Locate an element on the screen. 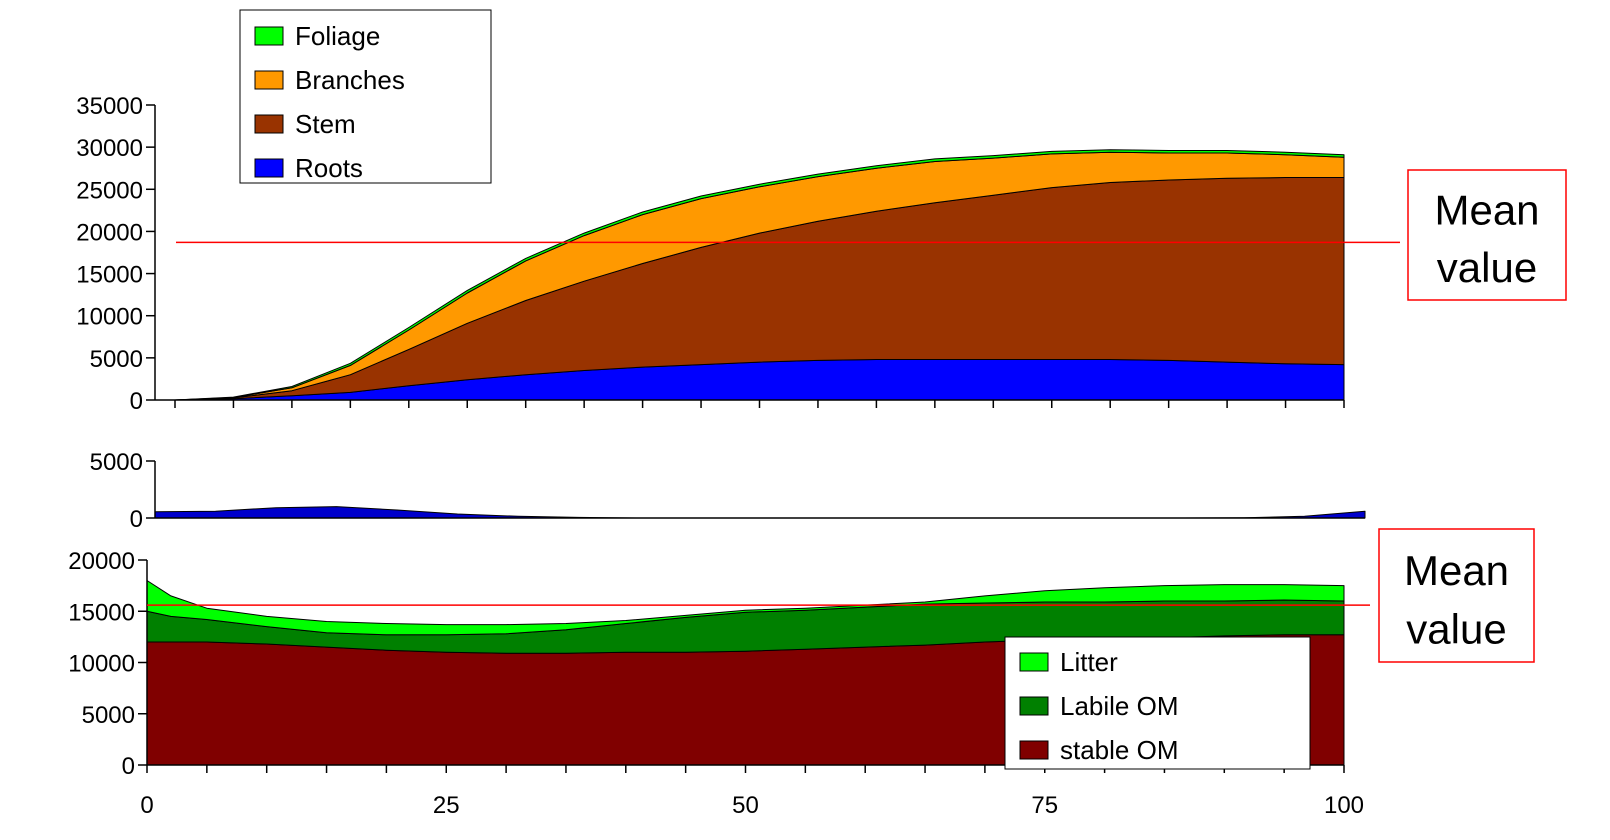 This screenshot has width=1610, height=840. legend-label-stable-om: stable OM is located at coordinates (1119, 750).